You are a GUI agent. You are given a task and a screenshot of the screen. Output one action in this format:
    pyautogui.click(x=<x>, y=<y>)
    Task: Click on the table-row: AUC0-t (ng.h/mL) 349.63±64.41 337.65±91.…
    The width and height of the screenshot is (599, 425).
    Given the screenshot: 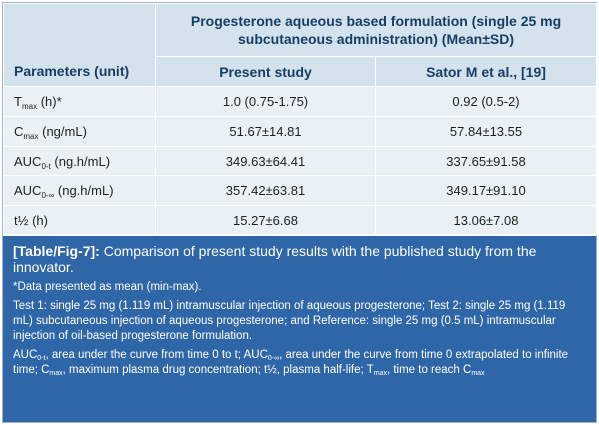 What is the action you would take?
    pyautogui.click(x=300, y=161)
    